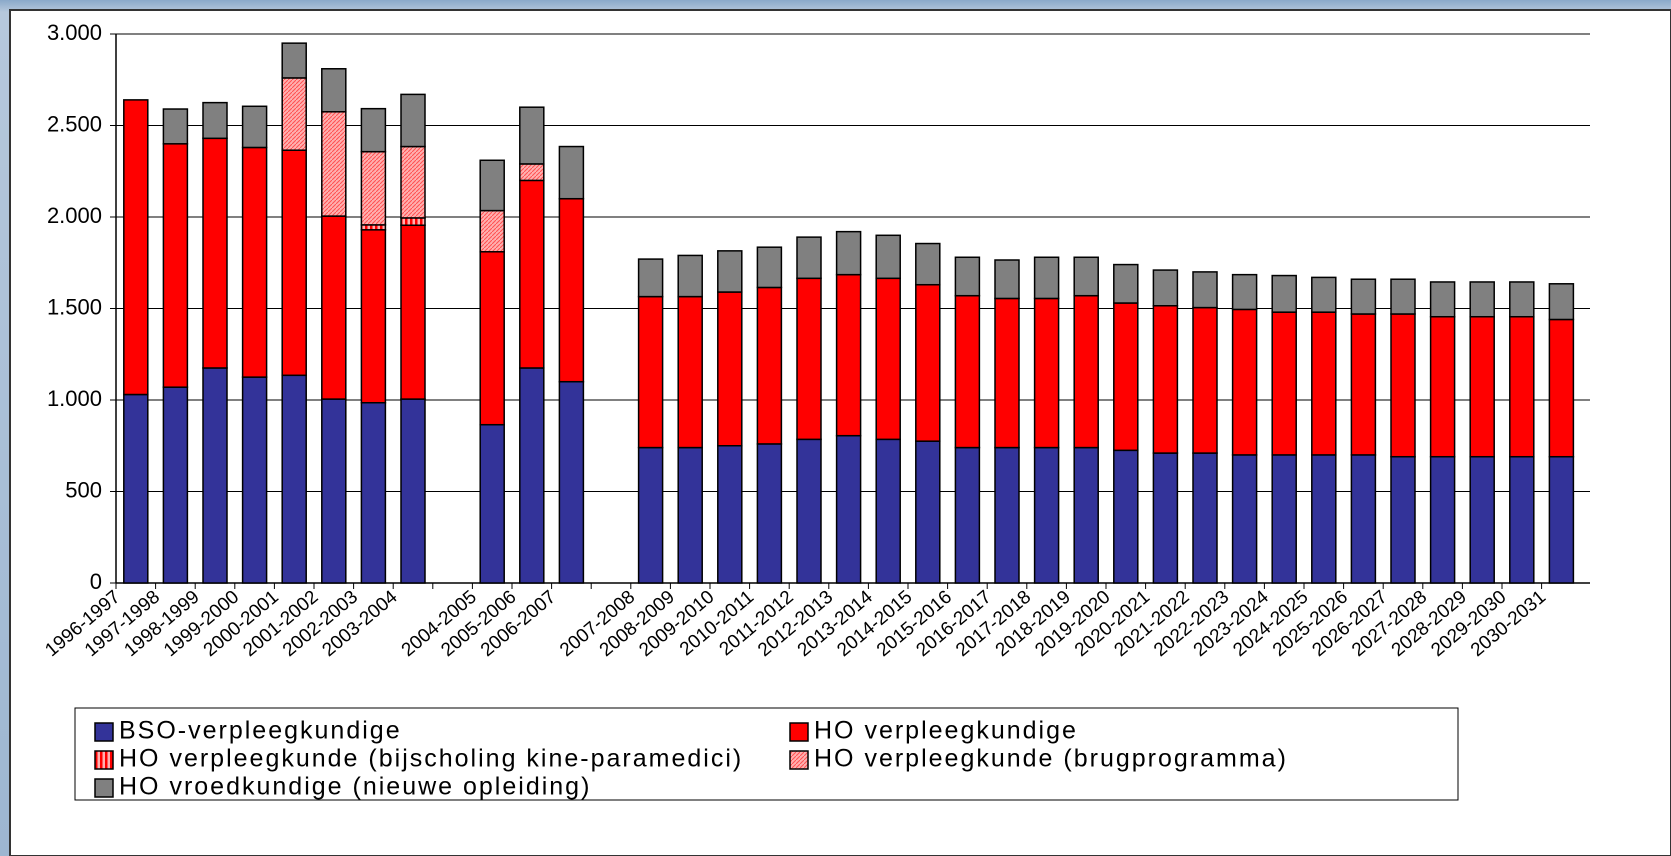 The height and width of the screenshot is (856, 1671). What do you see at coordinates (74, 306) in the screenshot?
I see `y-tick-label: 1.500` at bounding box center [74, 306].